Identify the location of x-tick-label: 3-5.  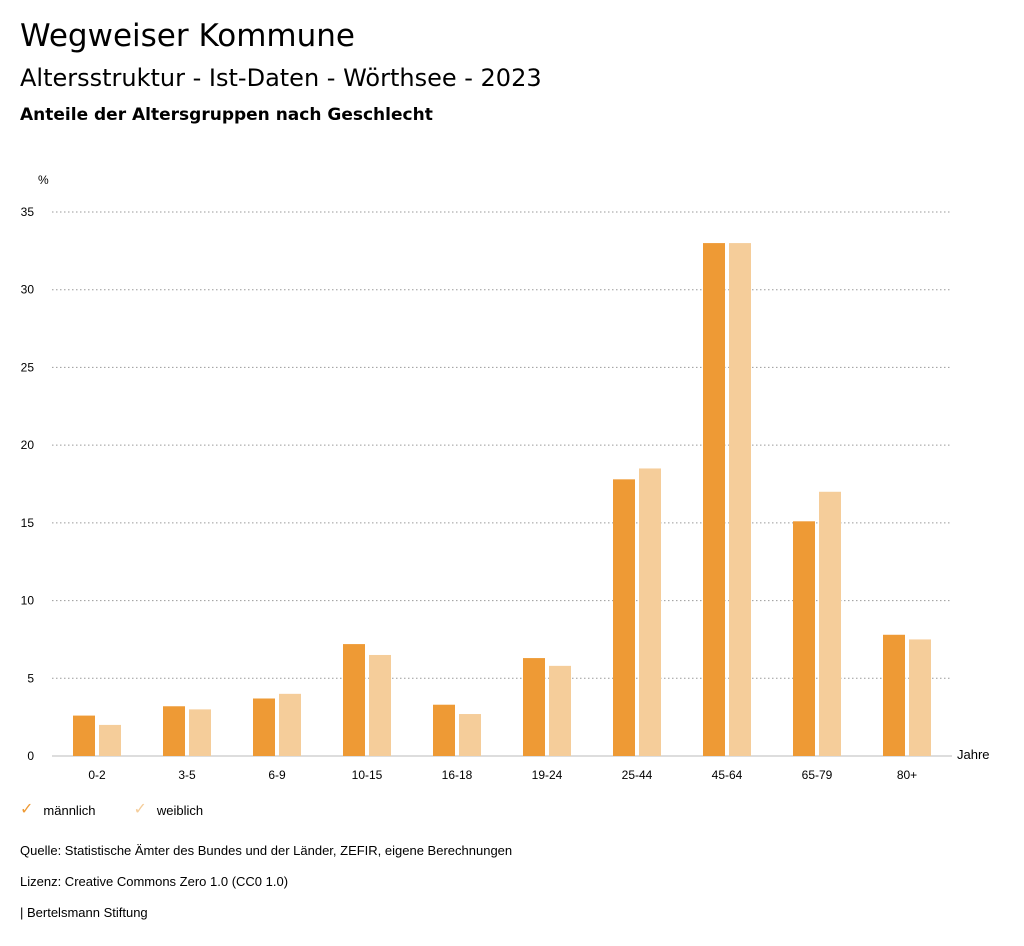
(187, 775).